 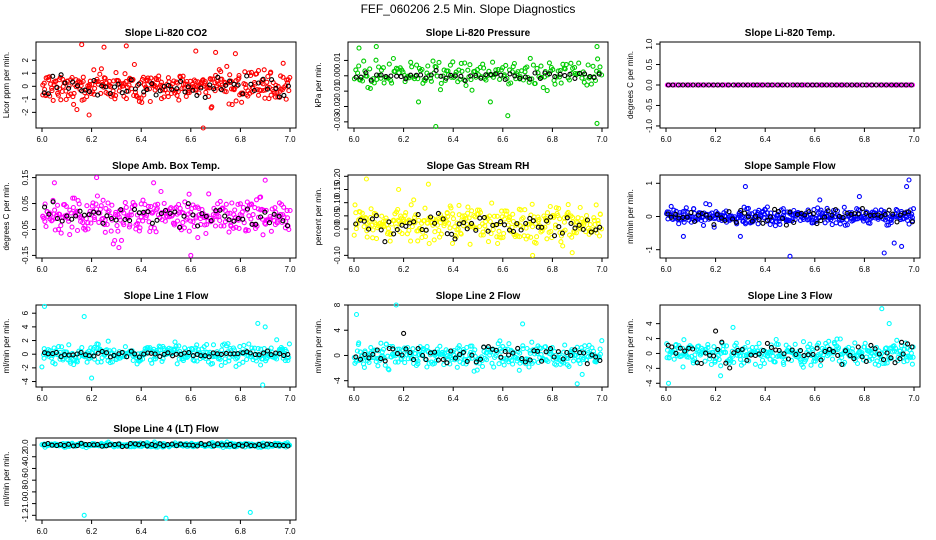 I want to click on series-black, so click(x=478, y=227).